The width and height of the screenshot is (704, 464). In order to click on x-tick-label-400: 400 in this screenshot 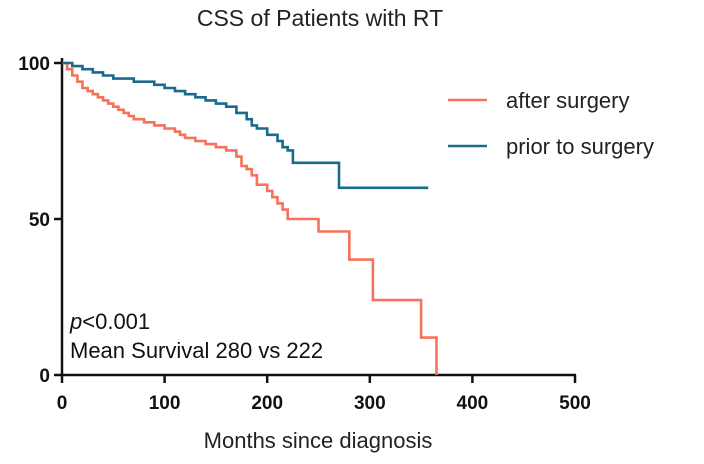, I will do `click(473, 403)`.